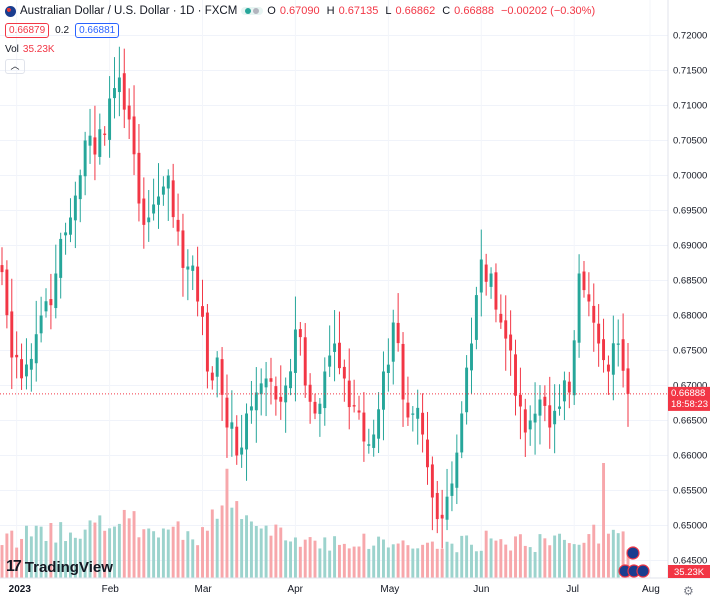  What do you see at coordinates (204, 589) in the screenshot?
I see `time-tick-label: Mar` at bounding box center [204, 589].